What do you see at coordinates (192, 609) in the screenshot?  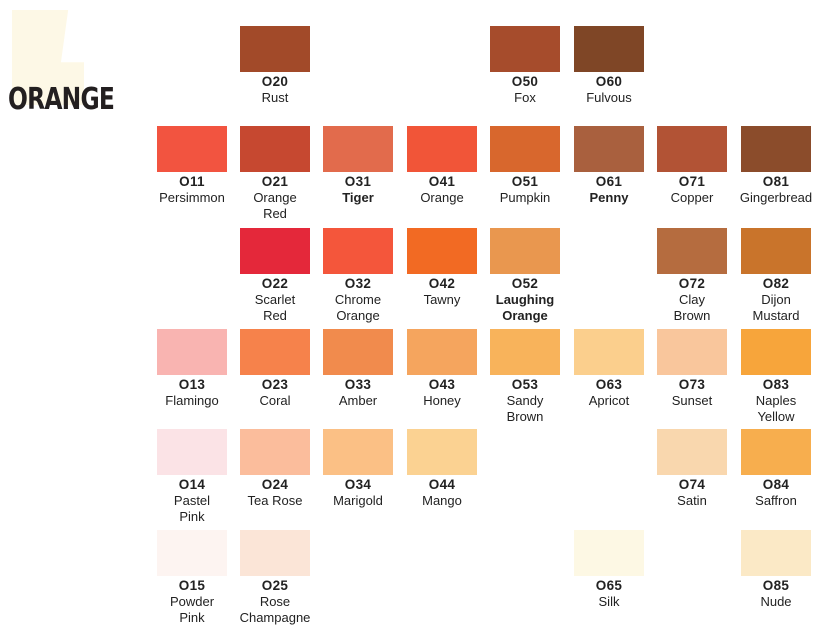 I see `color-name: Powder Pink` at bounding box center [192, 609].